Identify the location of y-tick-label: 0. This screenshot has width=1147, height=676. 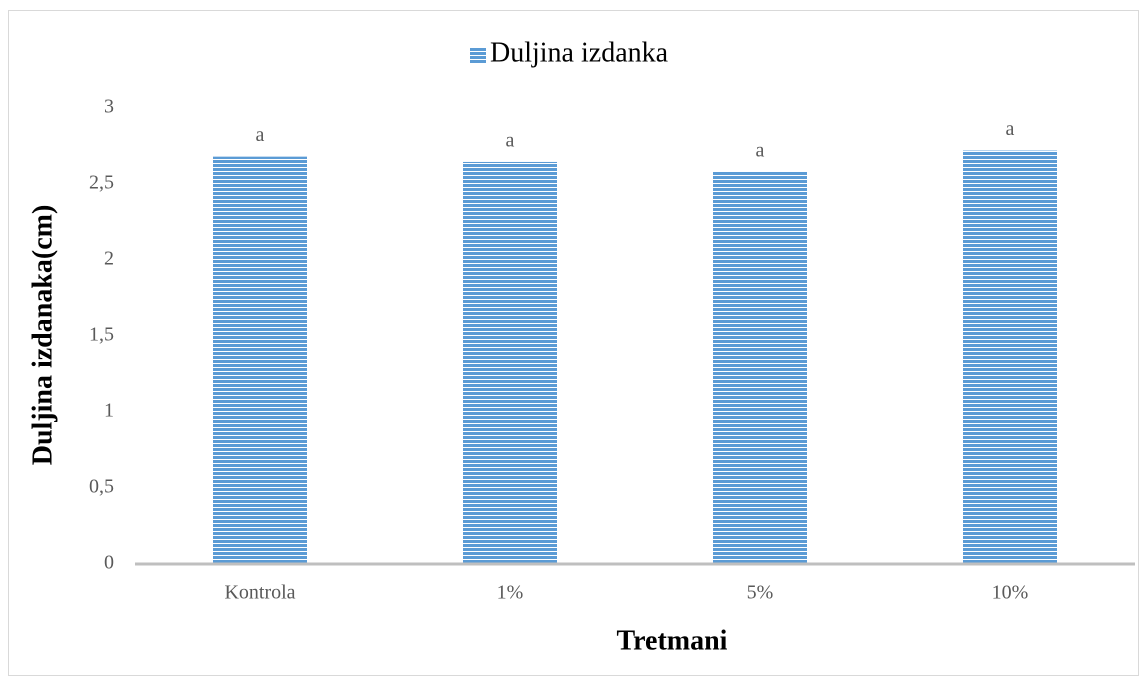
(109, 563).